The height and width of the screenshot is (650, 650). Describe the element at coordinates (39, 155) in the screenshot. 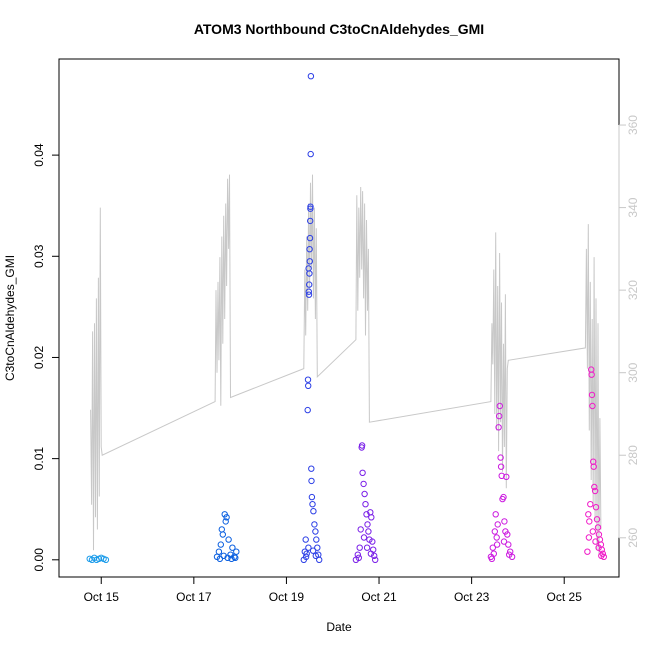

I see `y-tick-label: 0.04` at that location.